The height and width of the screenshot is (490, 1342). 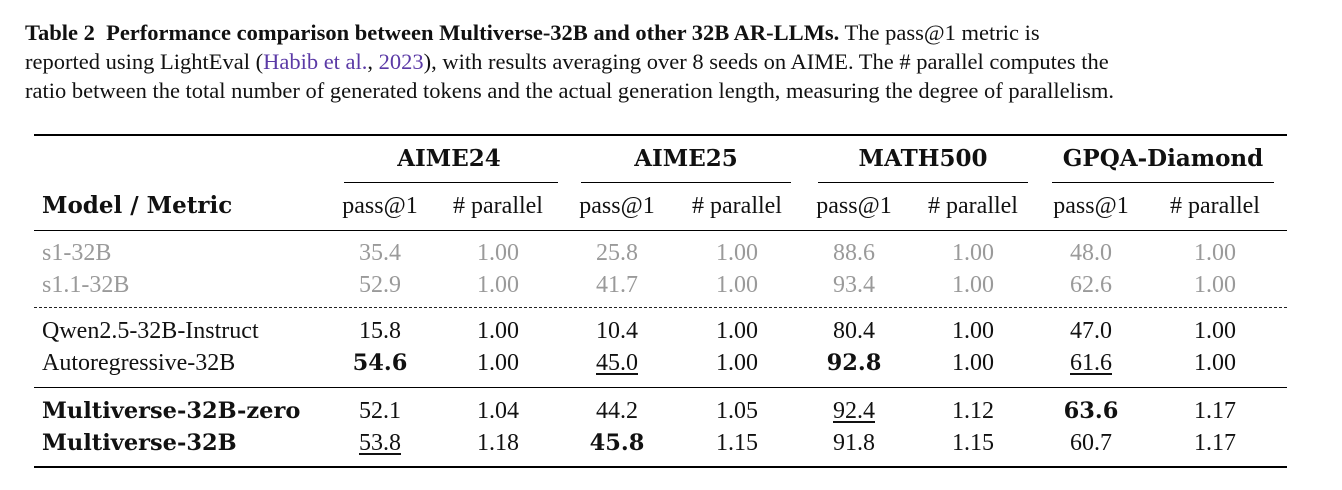 I want to click on table-cell: 63.6, so click(x=1091, y=411).